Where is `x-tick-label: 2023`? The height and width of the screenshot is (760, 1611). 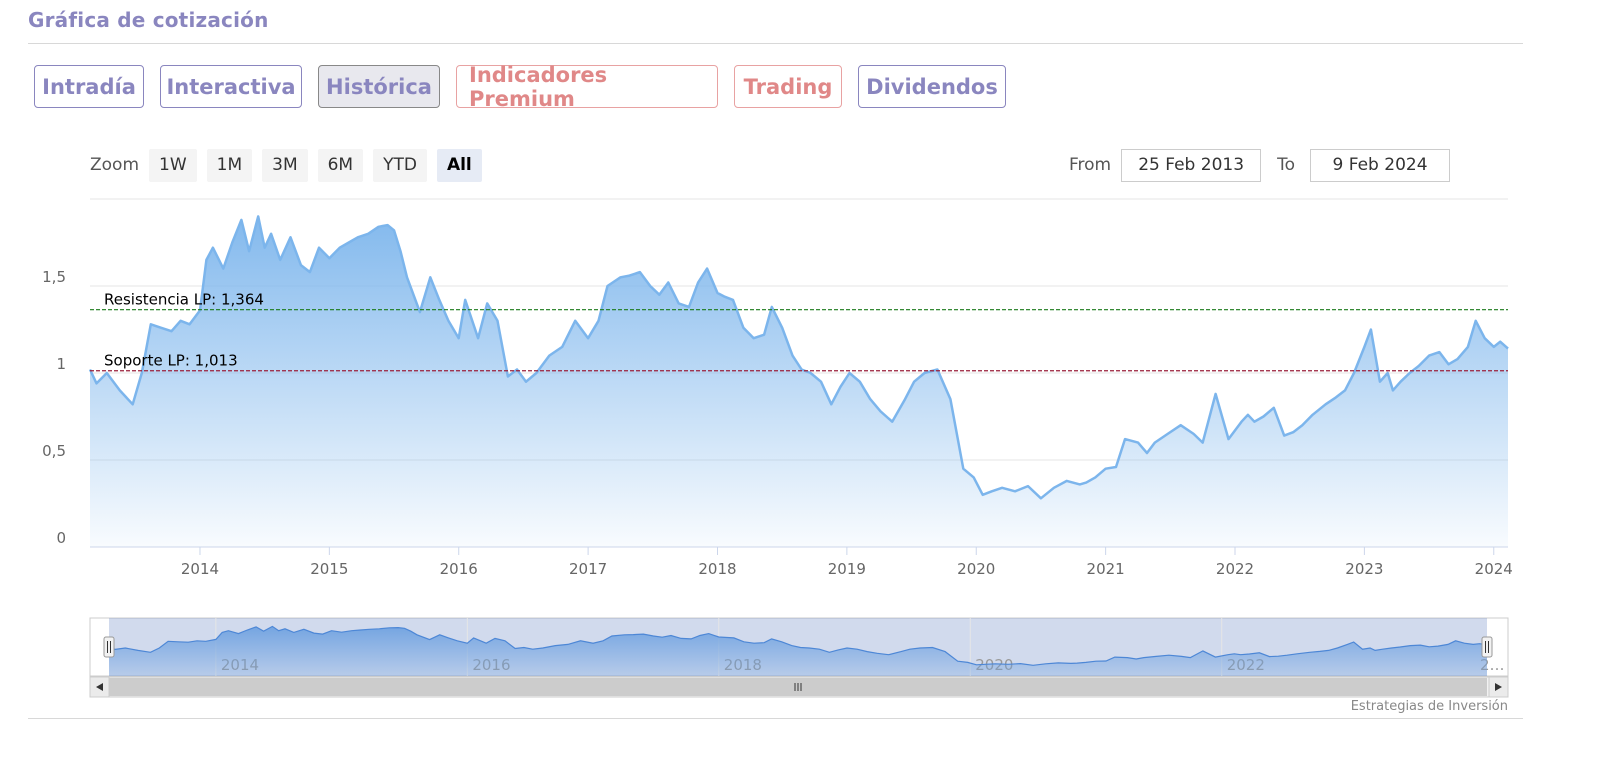
x-tick-label: 2023 is located at coordinates (1364, 569).